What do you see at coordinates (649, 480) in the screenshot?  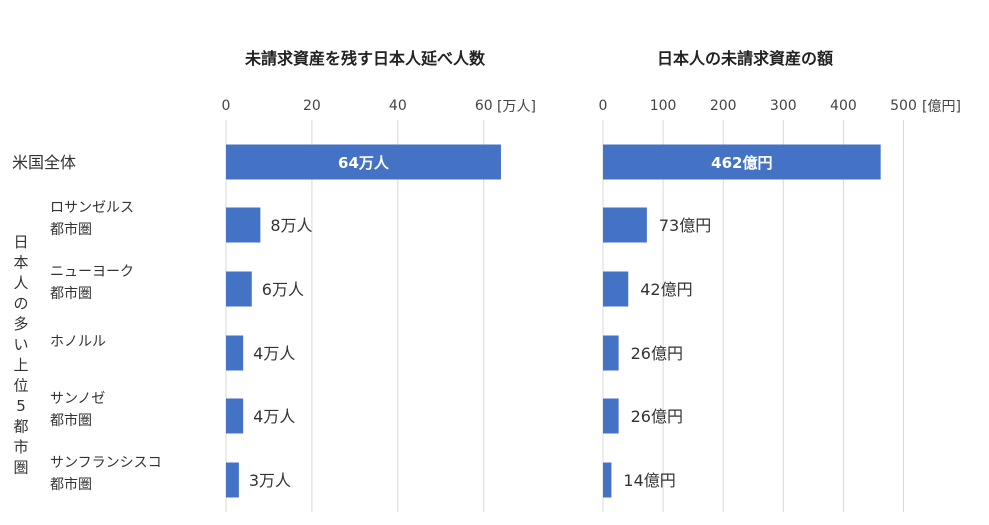 I see `data-label-amount: 14億円` at bounding box center [649, 480].